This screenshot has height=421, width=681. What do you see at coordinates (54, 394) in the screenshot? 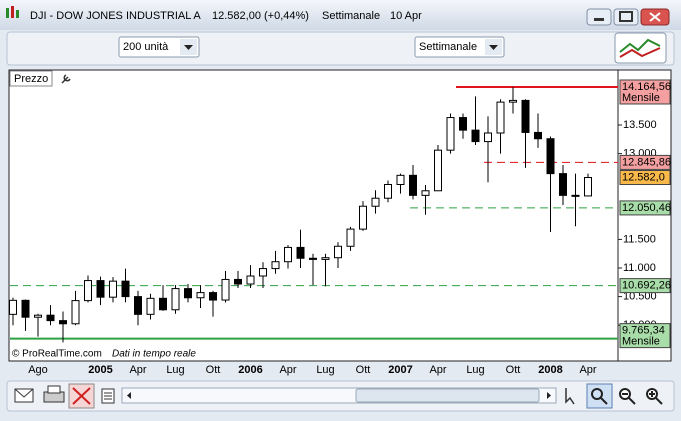
I see `print-button` at bounding box center [54, 394].